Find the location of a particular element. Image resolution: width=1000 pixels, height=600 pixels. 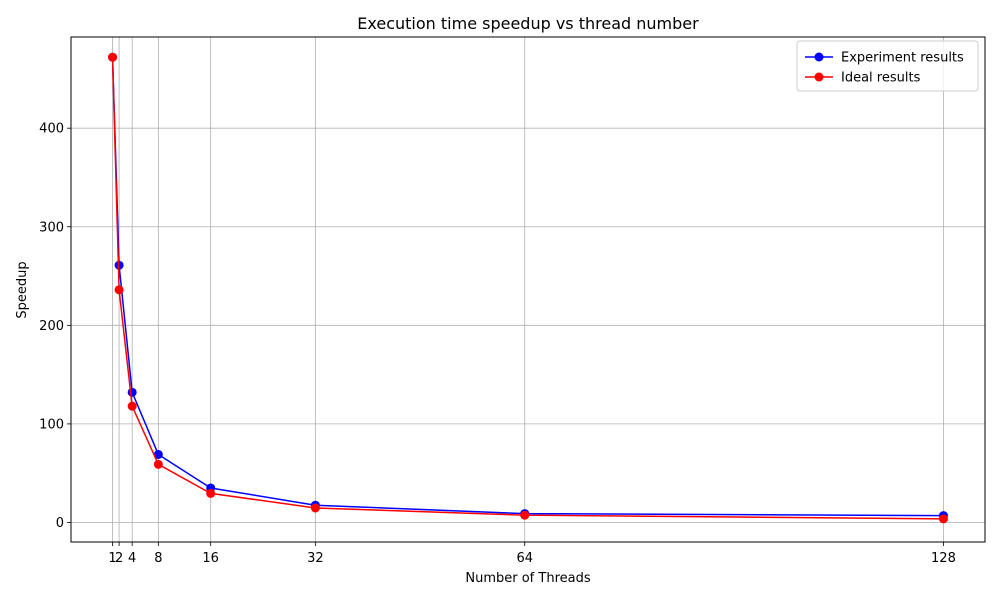

legend-box is located at coordinates (887, 66).